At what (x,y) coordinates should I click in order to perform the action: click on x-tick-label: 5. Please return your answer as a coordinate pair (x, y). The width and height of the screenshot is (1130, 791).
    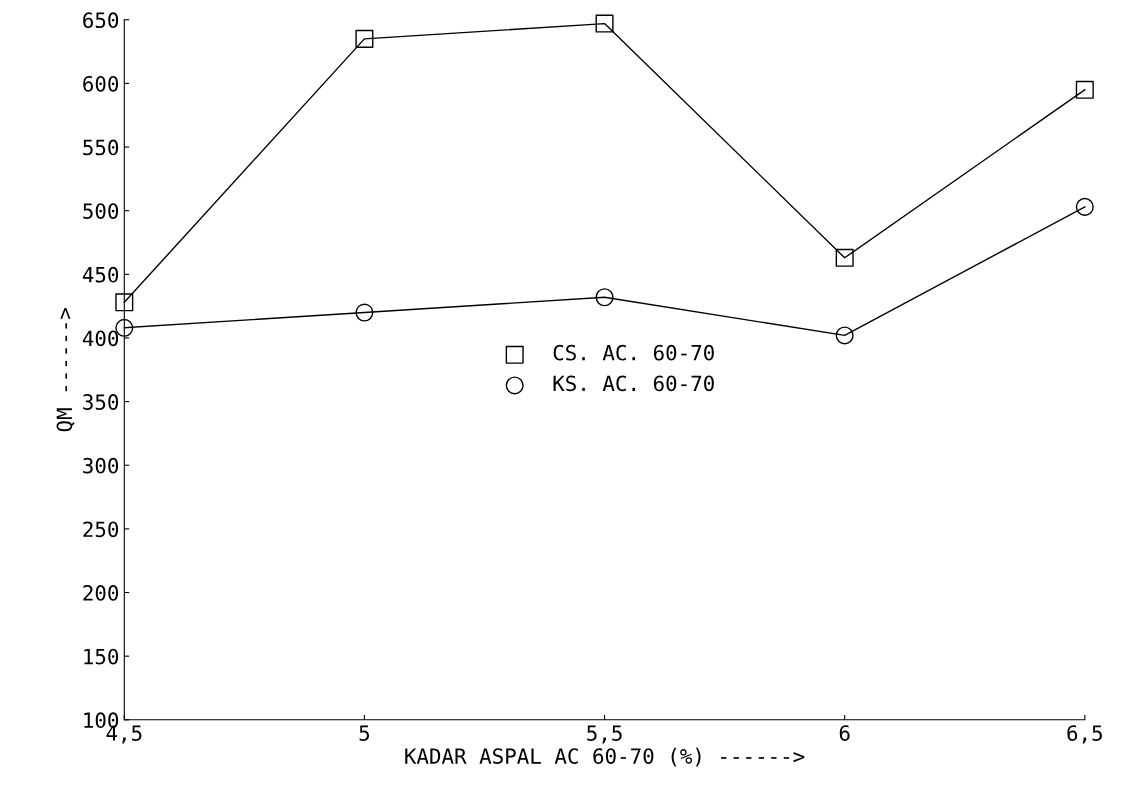
    Looking at the image, I should click on (364, 733).